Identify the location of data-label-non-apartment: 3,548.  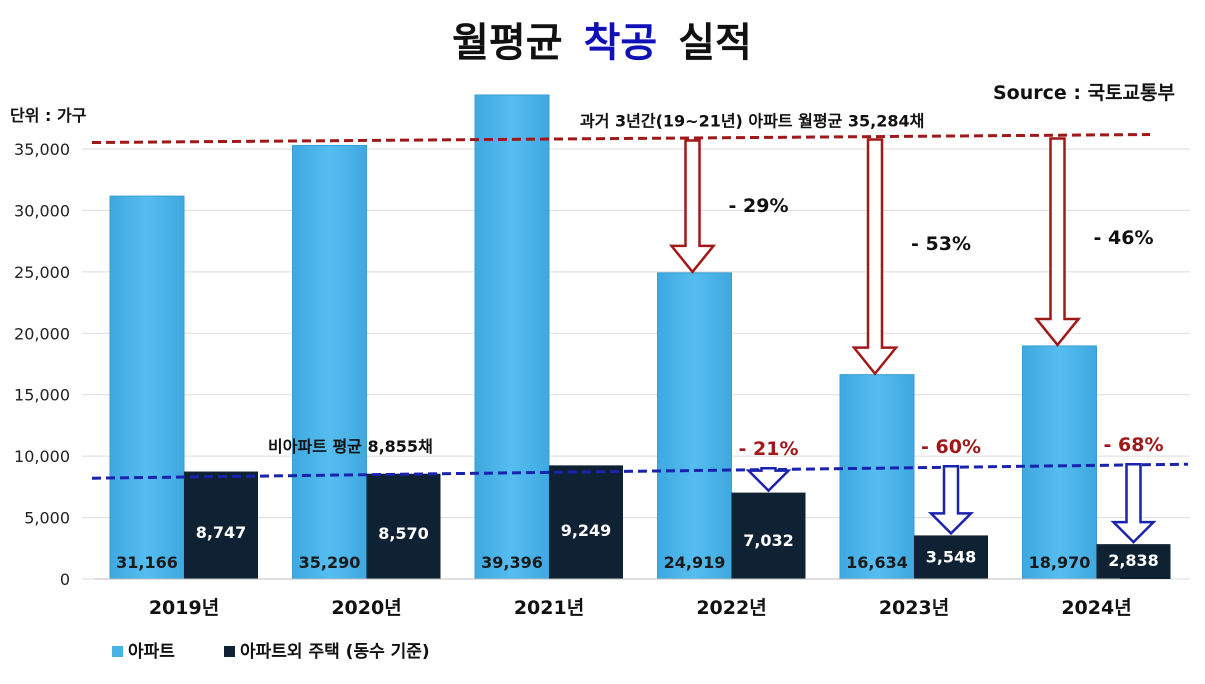
(951, 556).